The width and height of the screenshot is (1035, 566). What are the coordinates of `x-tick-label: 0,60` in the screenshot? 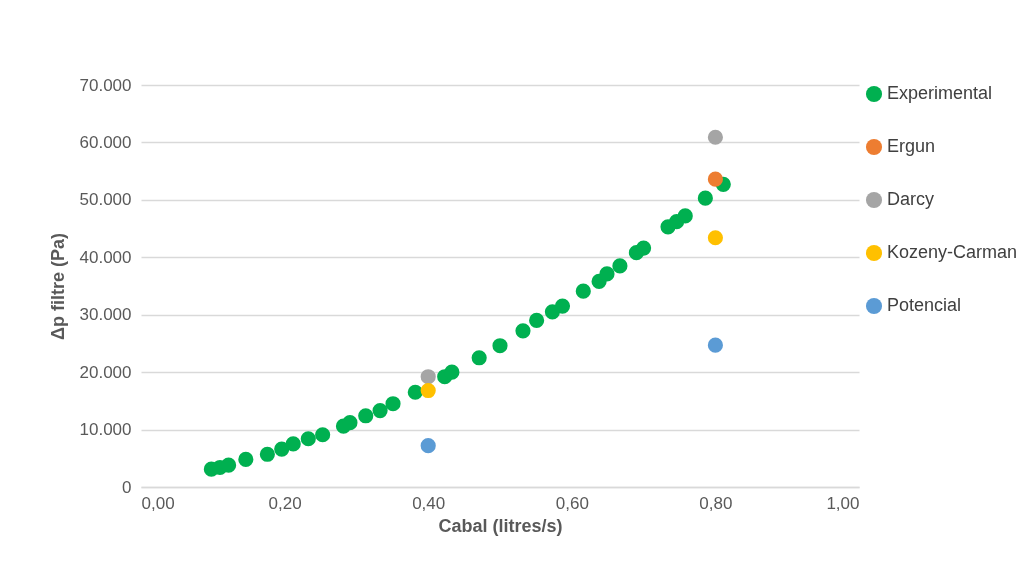 It's located at (572, 503).